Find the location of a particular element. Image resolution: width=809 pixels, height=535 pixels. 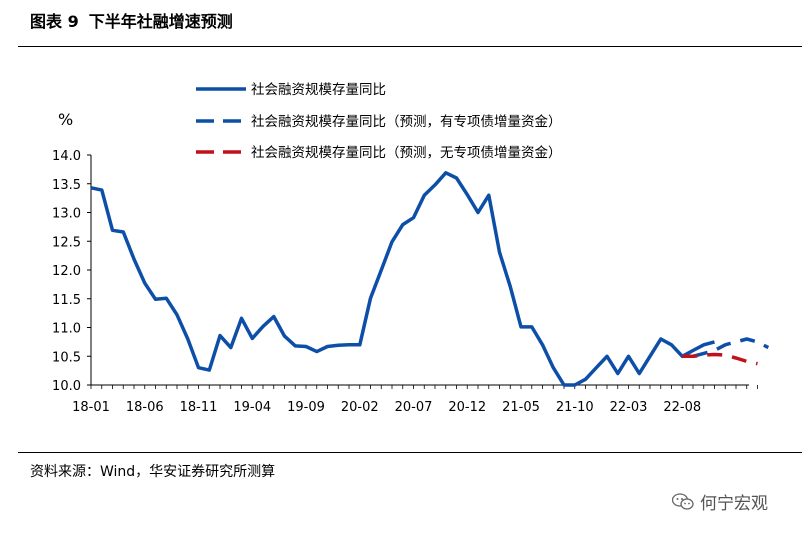

legend-label-1: 社会融资规模存量同比 is located at coordinates (318, 90).